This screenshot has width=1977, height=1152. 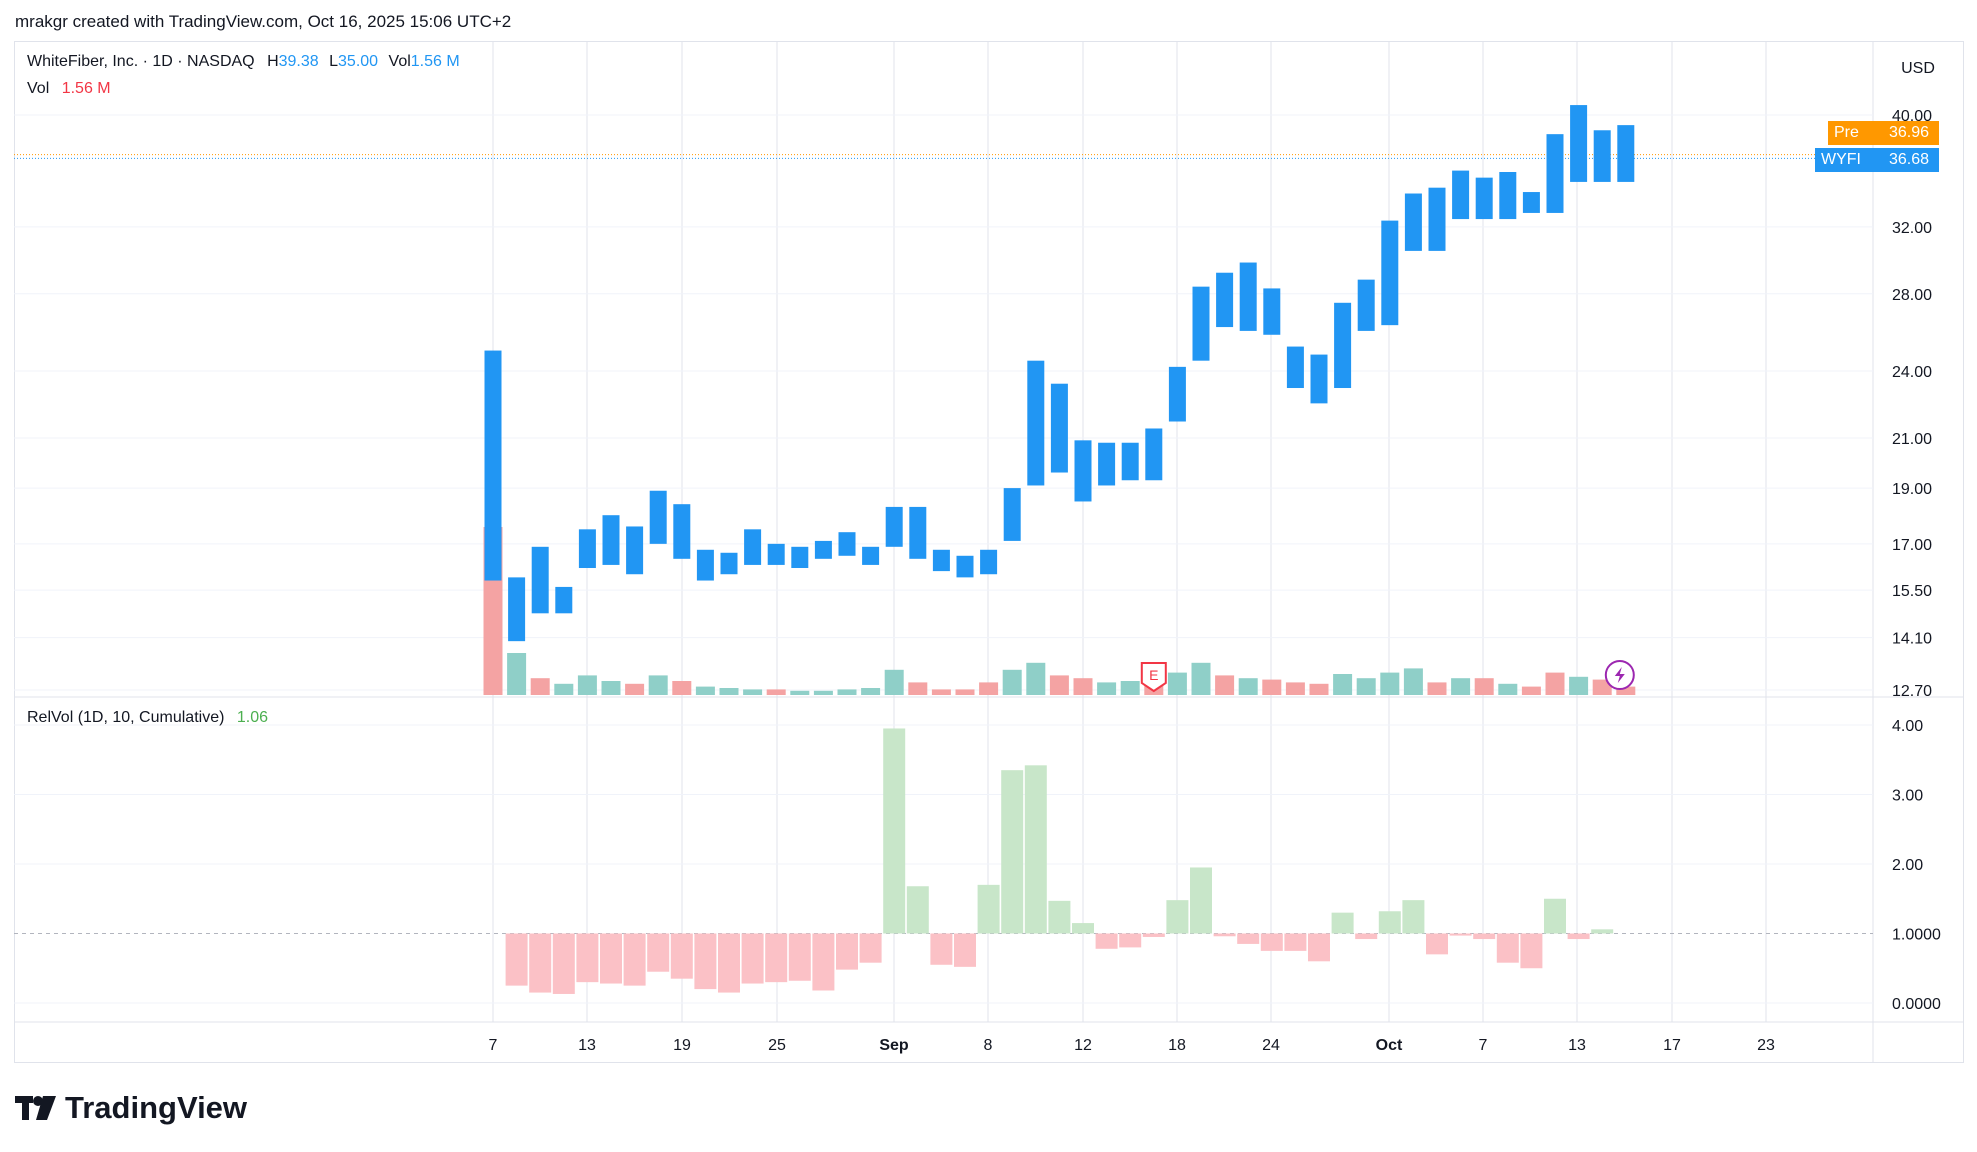 What do you see at coordinates (1911, 160) in the screenshot?
I see `symbol-price-value: 36.68` at bounding box center [1911, 160].